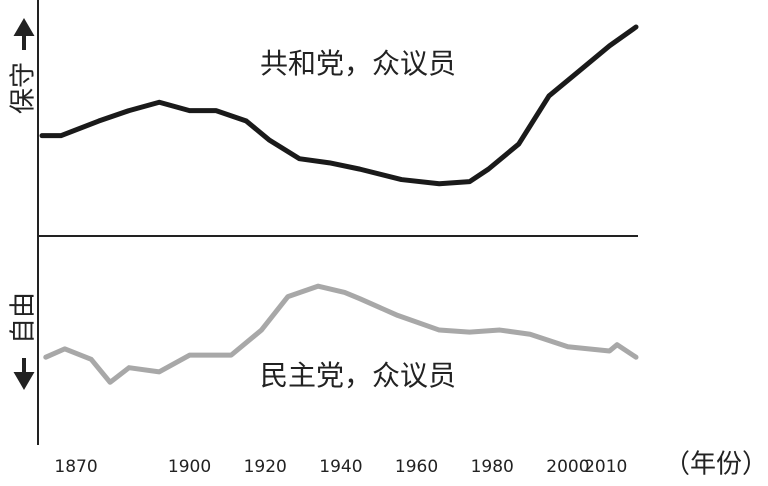 The width and height of the screenshot is (768, 486). I want to click on down-arrow, so click(24, 374).